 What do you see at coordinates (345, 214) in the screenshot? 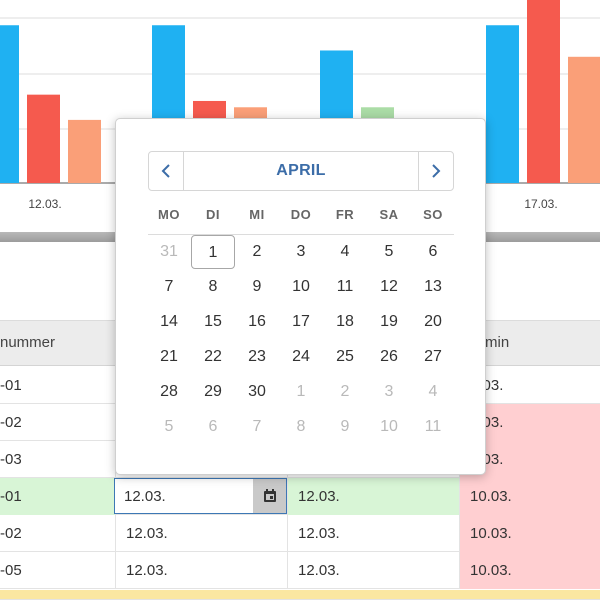
I see `weekday-label: FR` at bounding box center [345, 214].